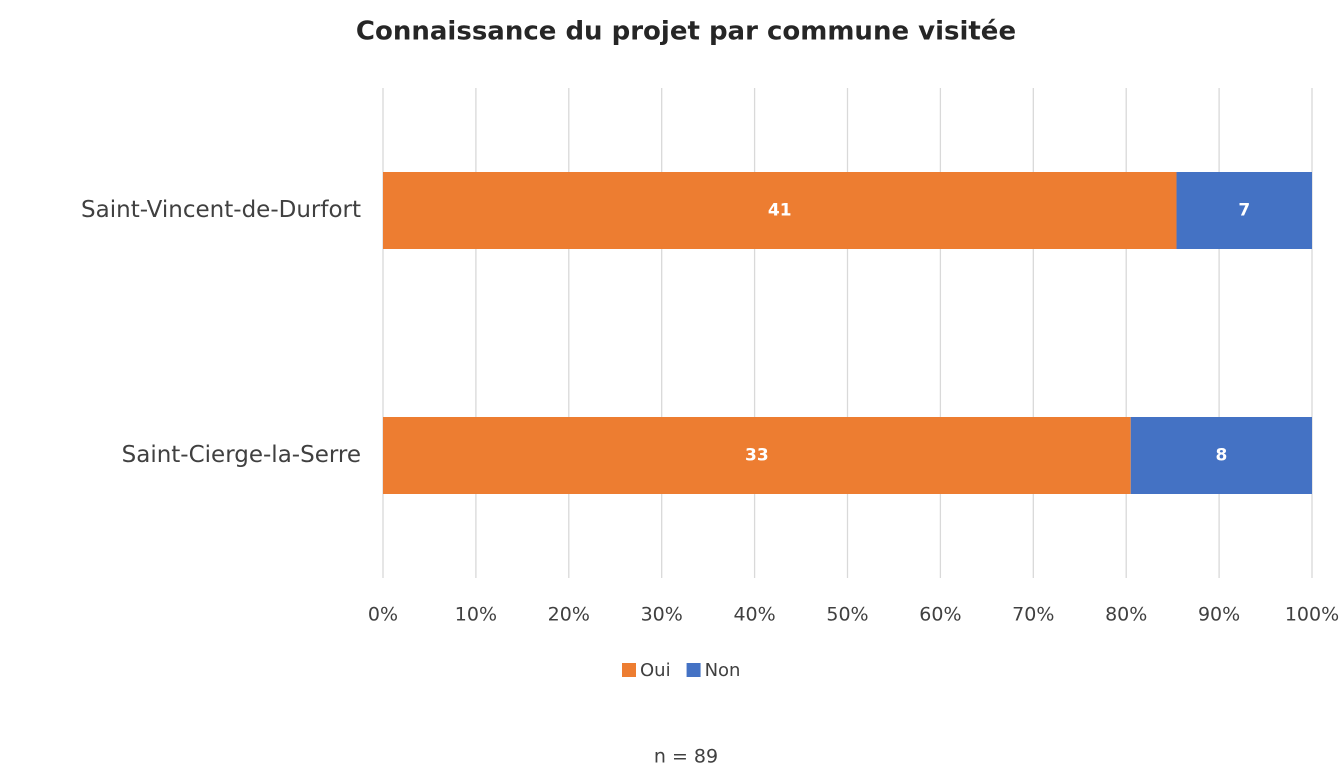  I want to click on data-label: 7, so click(1244, 211).